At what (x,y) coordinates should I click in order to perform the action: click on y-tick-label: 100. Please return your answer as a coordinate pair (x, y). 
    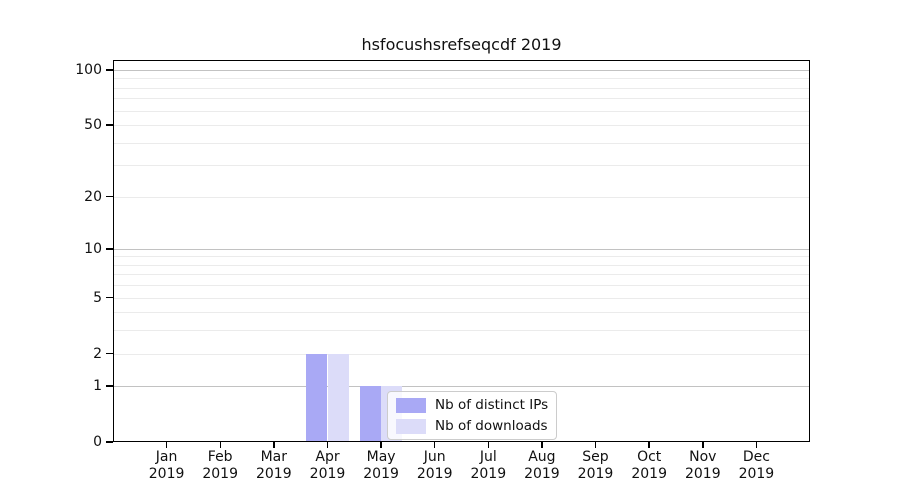
    Looking at the image, I should click on (88, 70).